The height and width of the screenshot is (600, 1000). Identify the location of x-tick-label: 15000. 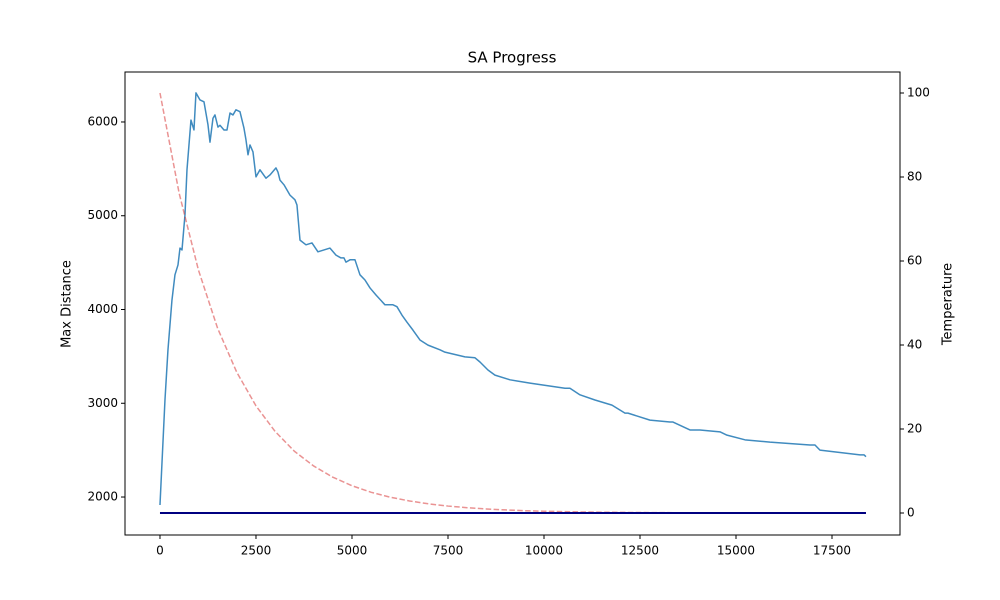
(736, 551).